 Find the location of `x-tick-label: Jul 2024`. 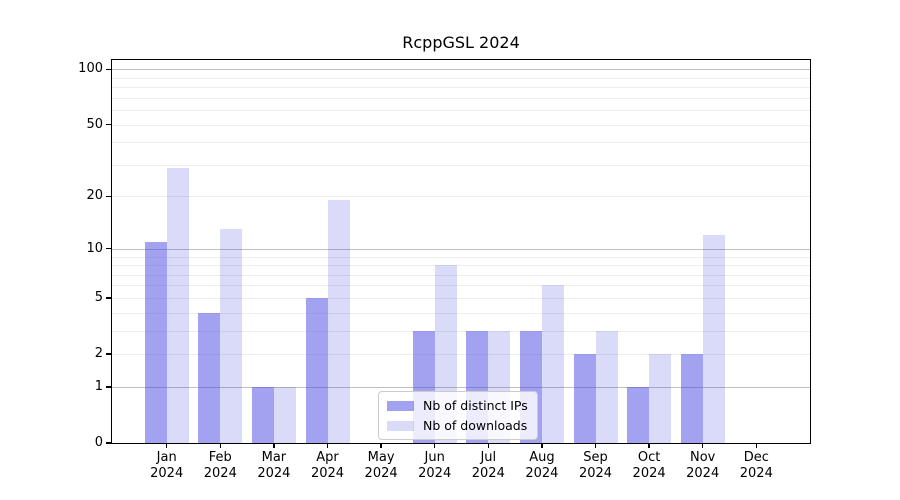

x-tick-label: Jul 2024 is located at coordinates (488, 465).